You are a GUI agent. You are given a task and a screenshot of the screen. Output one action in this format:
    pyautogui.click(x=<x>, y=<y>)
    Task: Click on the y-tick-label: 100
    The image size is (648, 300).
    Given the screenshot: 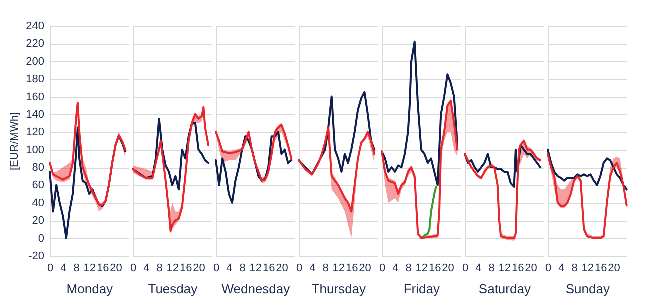 What is the action you would take?
    pyautogui.click(x=35, y=150)
    